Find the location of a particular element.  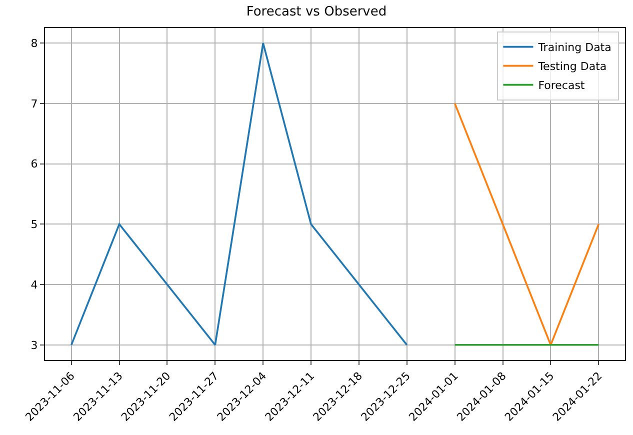

legend-label: Forecast is located at coordinates (562, 85).